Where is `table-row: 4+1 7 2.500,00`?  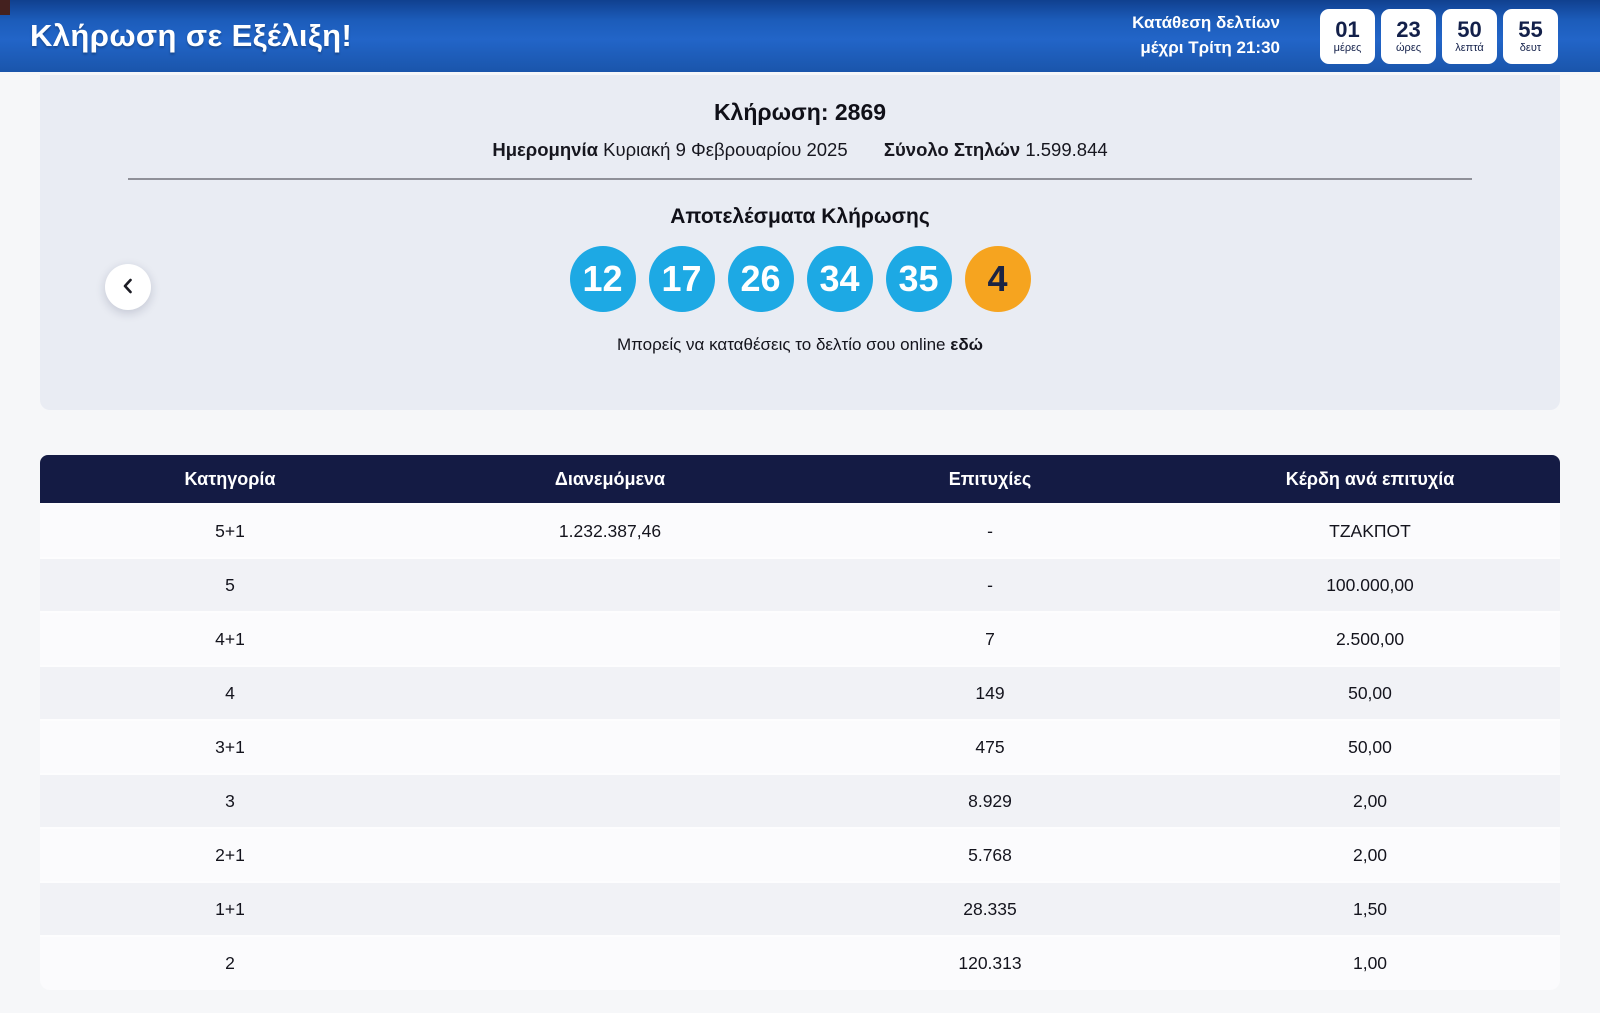
table-row: 4+1 7 2.500,00 is located at coordinates (800, 639).